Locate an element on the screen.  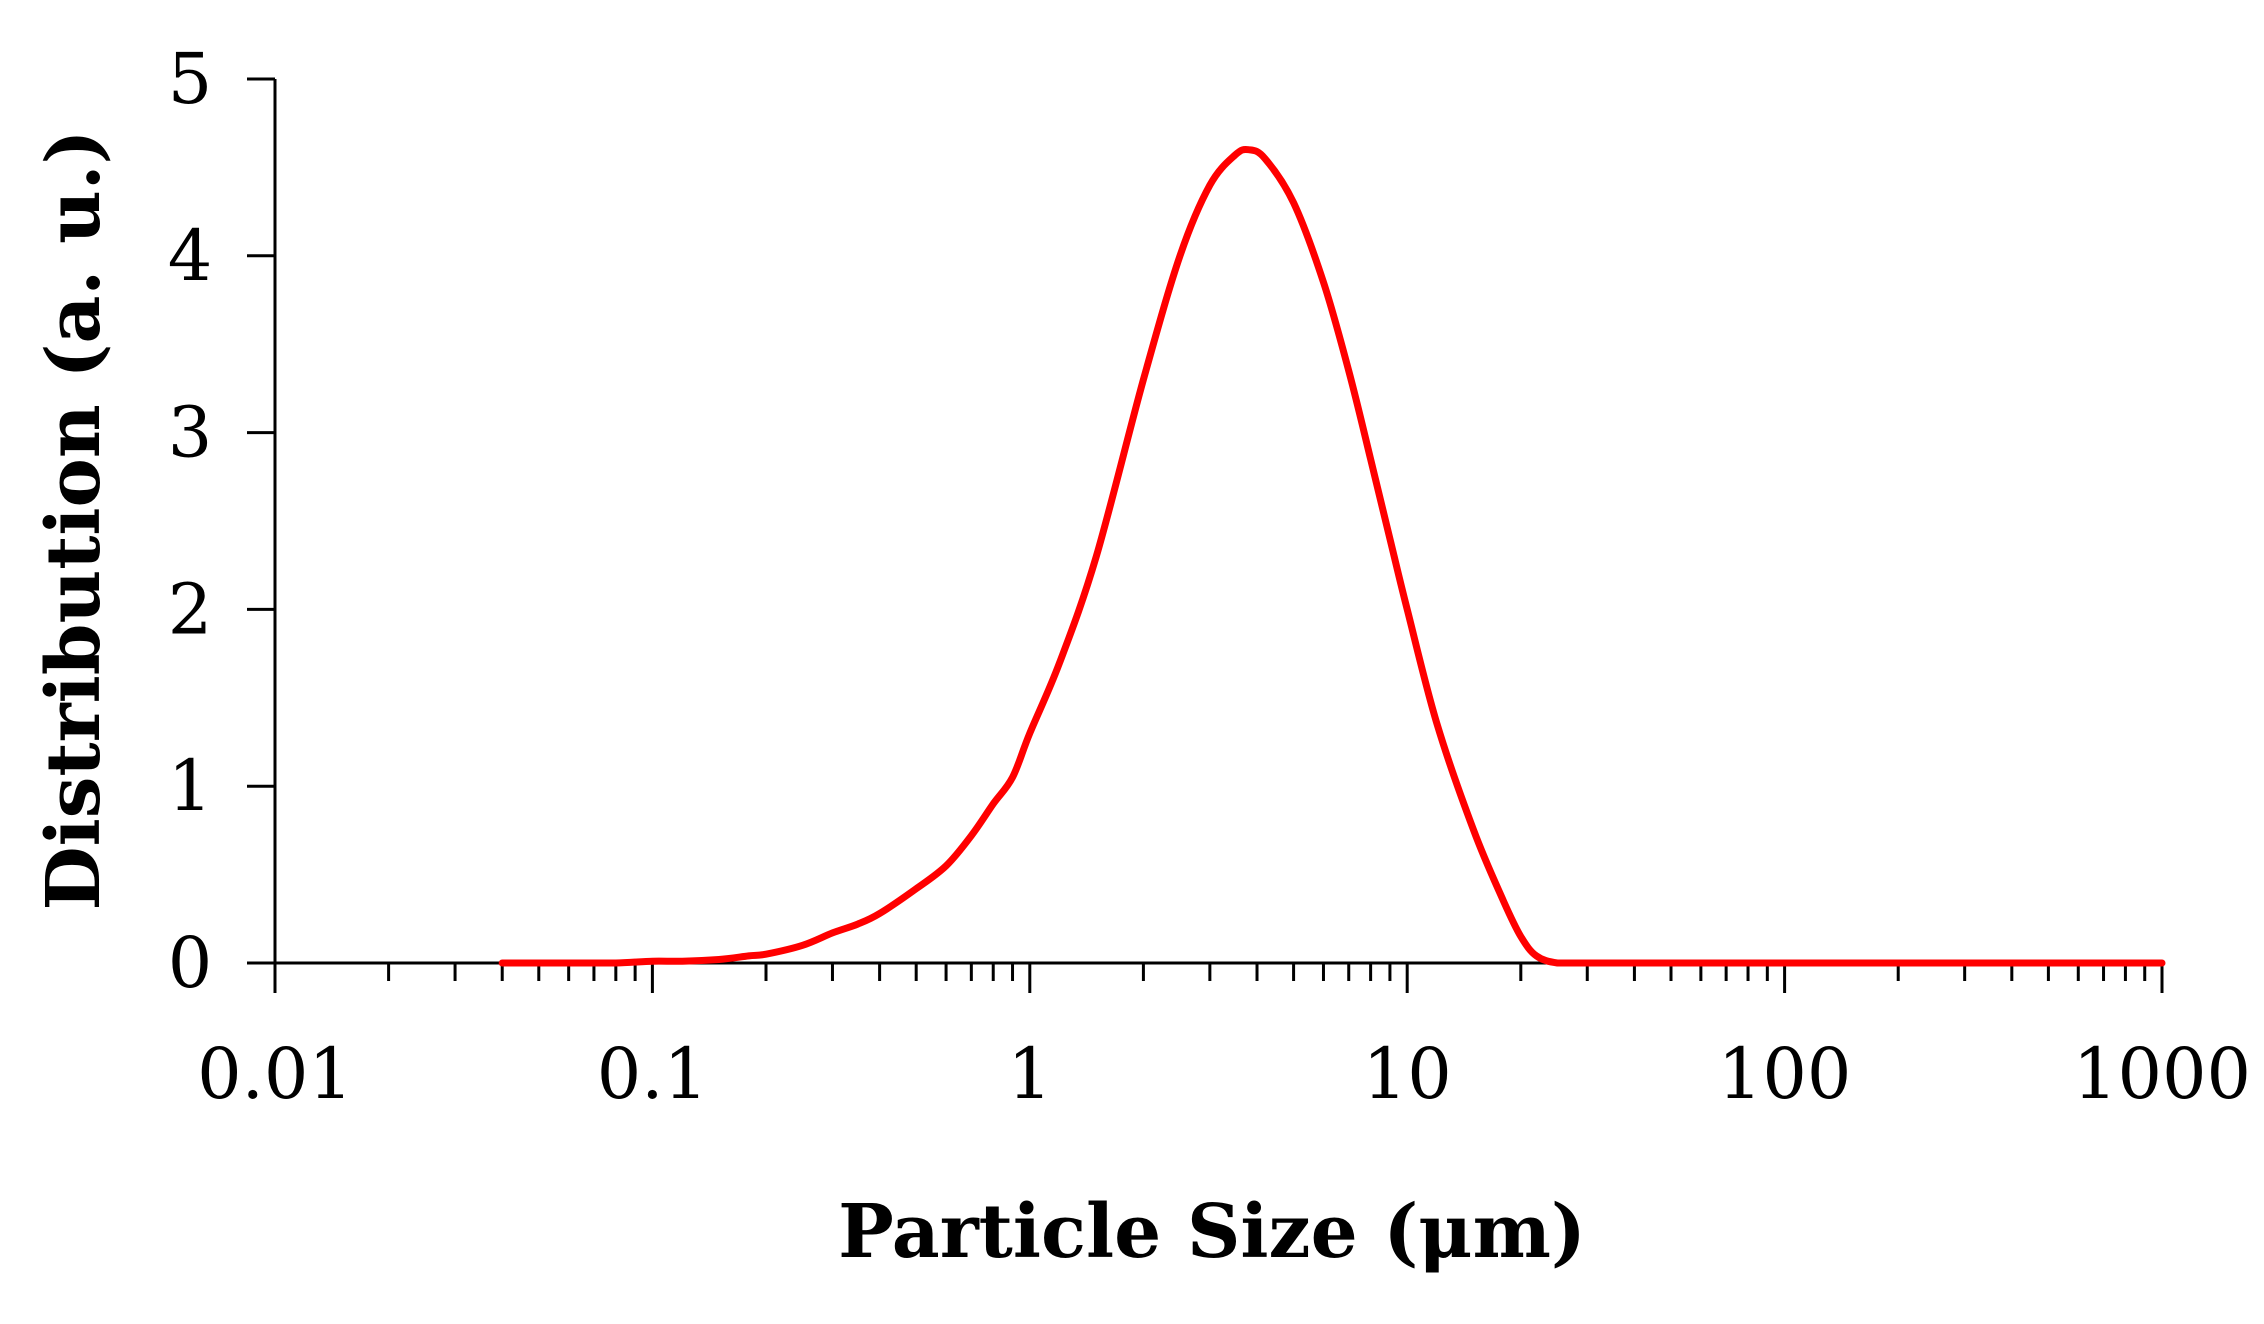
x-tick-label: 0.01 is located at coordinates (275, 1074).